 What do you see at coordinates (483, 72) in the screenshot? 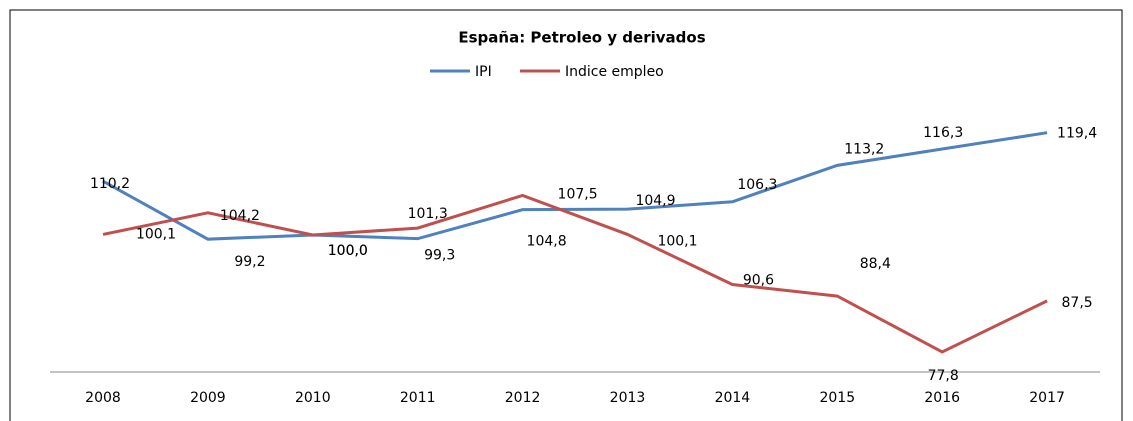
I see `legend-label: IPI` at bounding box center [483, 72].